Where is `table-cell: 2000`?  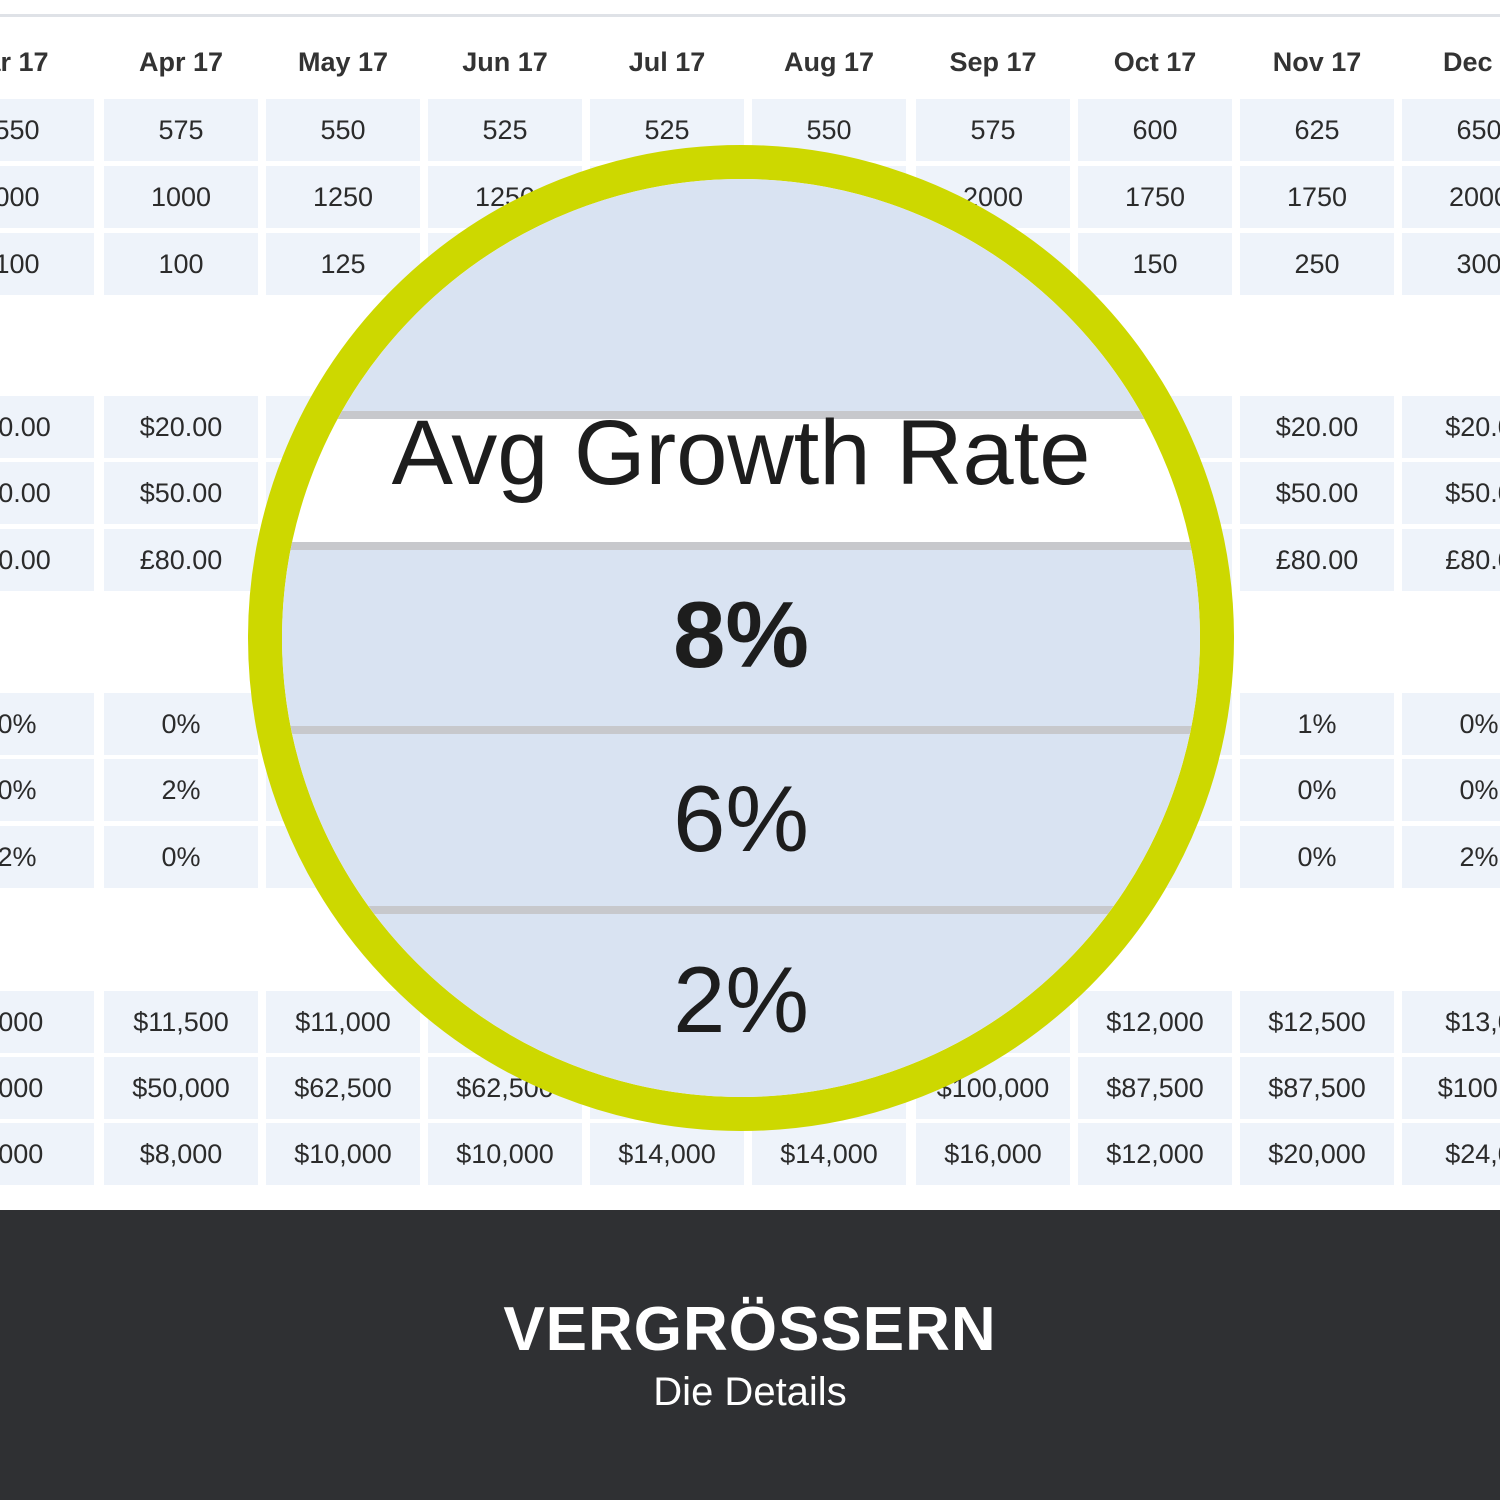
table-cell: 2000 is located at coordinates (1451, 197).